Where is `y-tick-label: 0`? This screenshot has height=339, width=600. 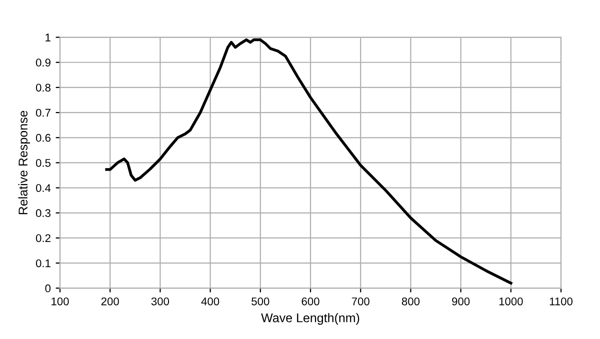 y-tick-label: 0 is located at coordinates (48, 288).